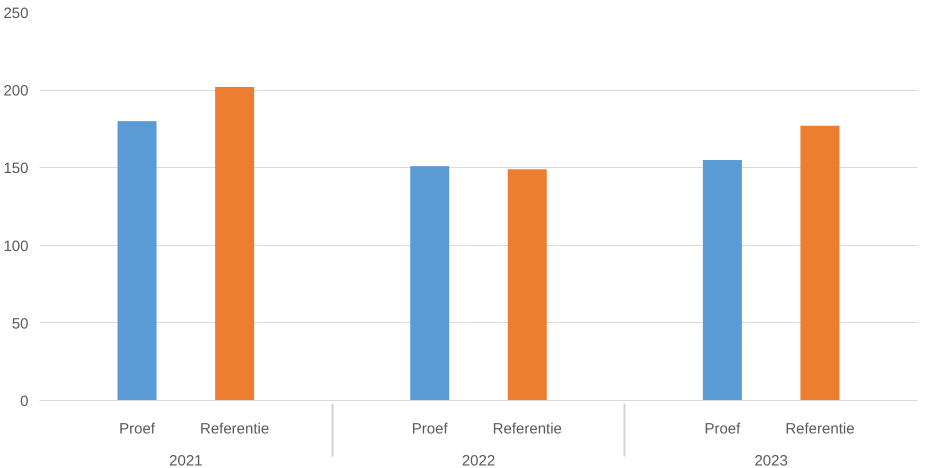 The width and height of the screenshot is (925, 468). Describe the element at coordinates (16, 169) in the screenshot. I see `y-tick-label: 150` at that location.